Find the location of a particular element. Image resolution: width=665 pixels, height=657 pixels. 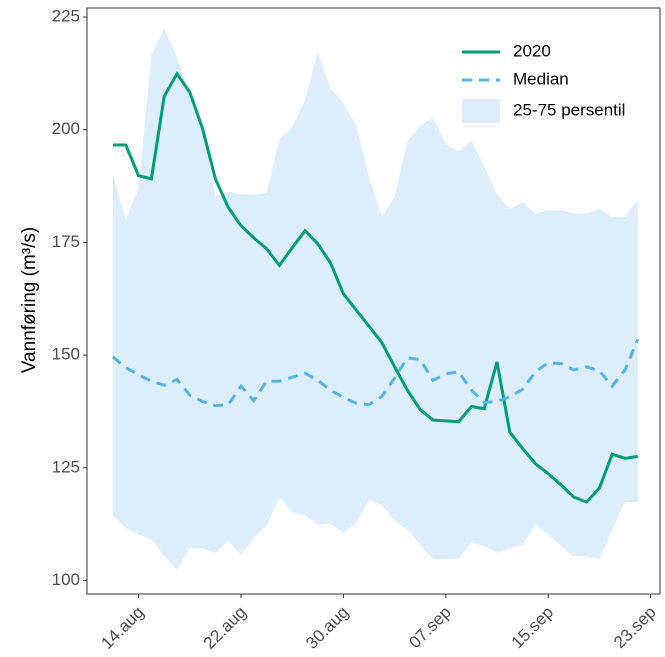

legend-label: Median is located at coordinates (541, 78).